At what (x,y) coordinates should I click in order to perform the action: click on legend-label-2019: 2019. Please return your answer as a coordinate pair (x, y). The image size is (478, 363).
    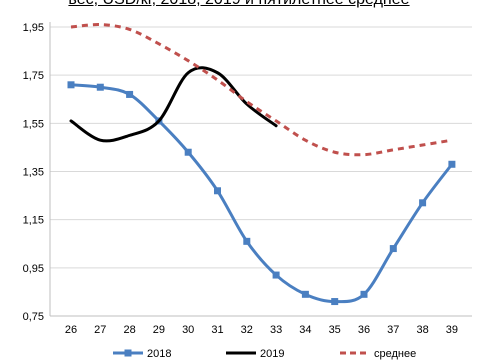
    Looking at the image, I should click on (272, 354).